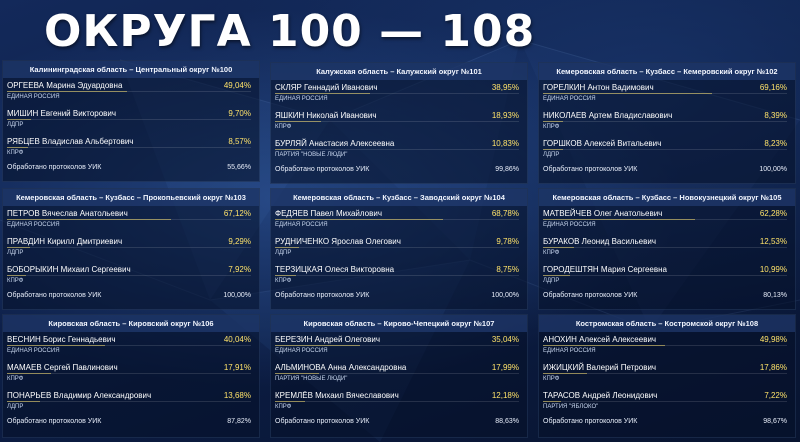 This screenshot has height=442, width=800. What do you see at coordinates (65, 85) in the screenshot?
I see `candidate-name: ОРГЕЕВА Марина Эдуардовна` at bounding box center [65, 85].